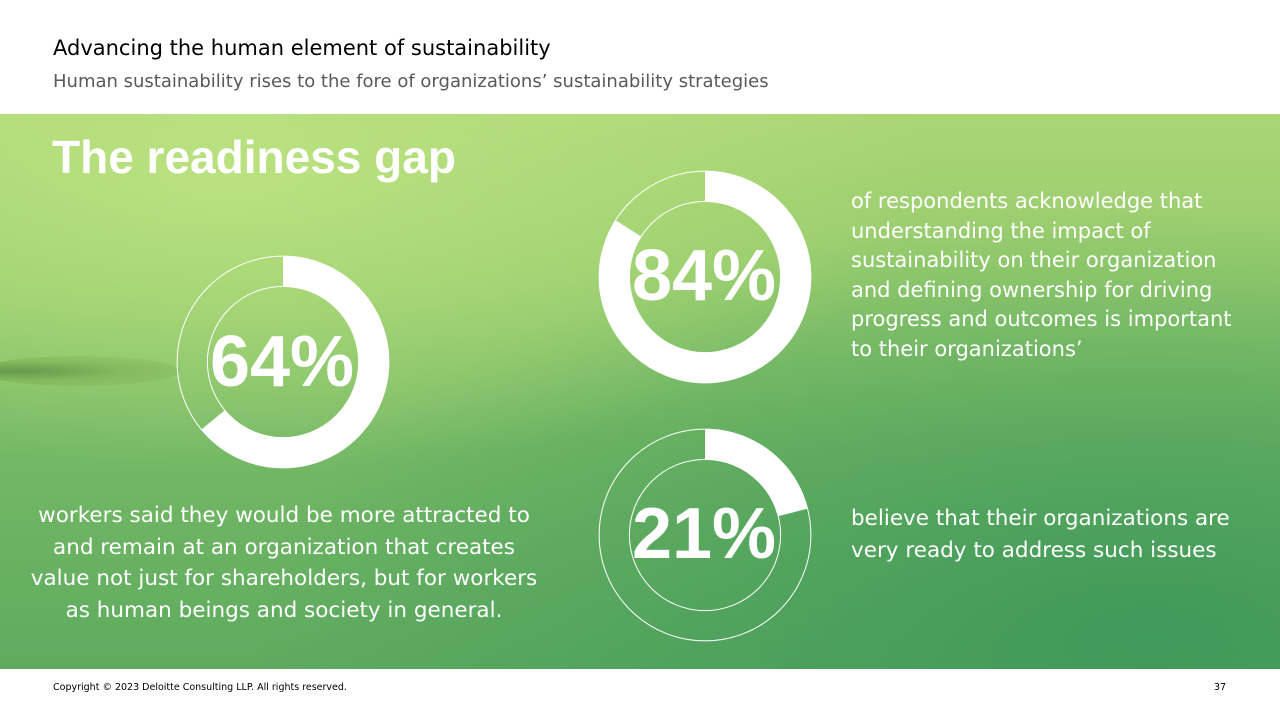 The width and height of the screenshot is (1280, 720). I want to click on panel-title: The readiness gap, so click(254, 157).